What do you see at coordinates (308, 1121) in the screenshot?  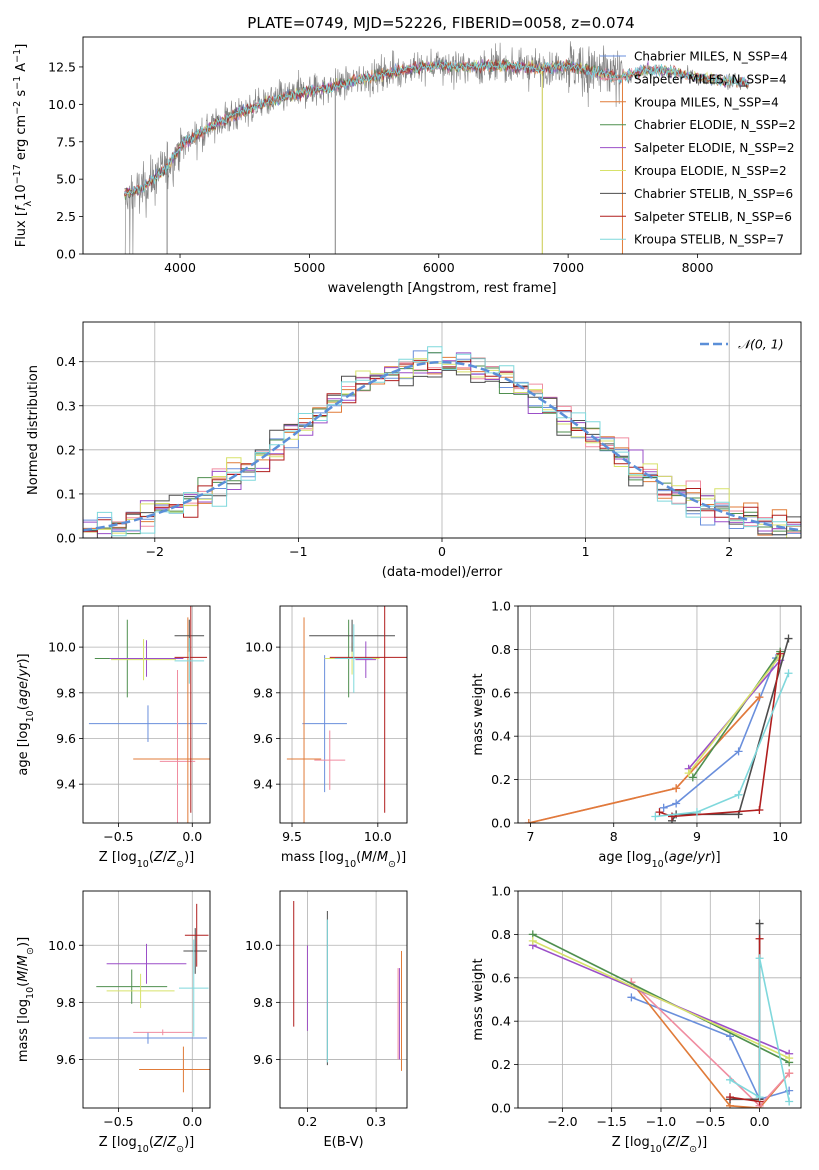 I see `x-tick-label: 0.2` at bounding box center [308, 1121].